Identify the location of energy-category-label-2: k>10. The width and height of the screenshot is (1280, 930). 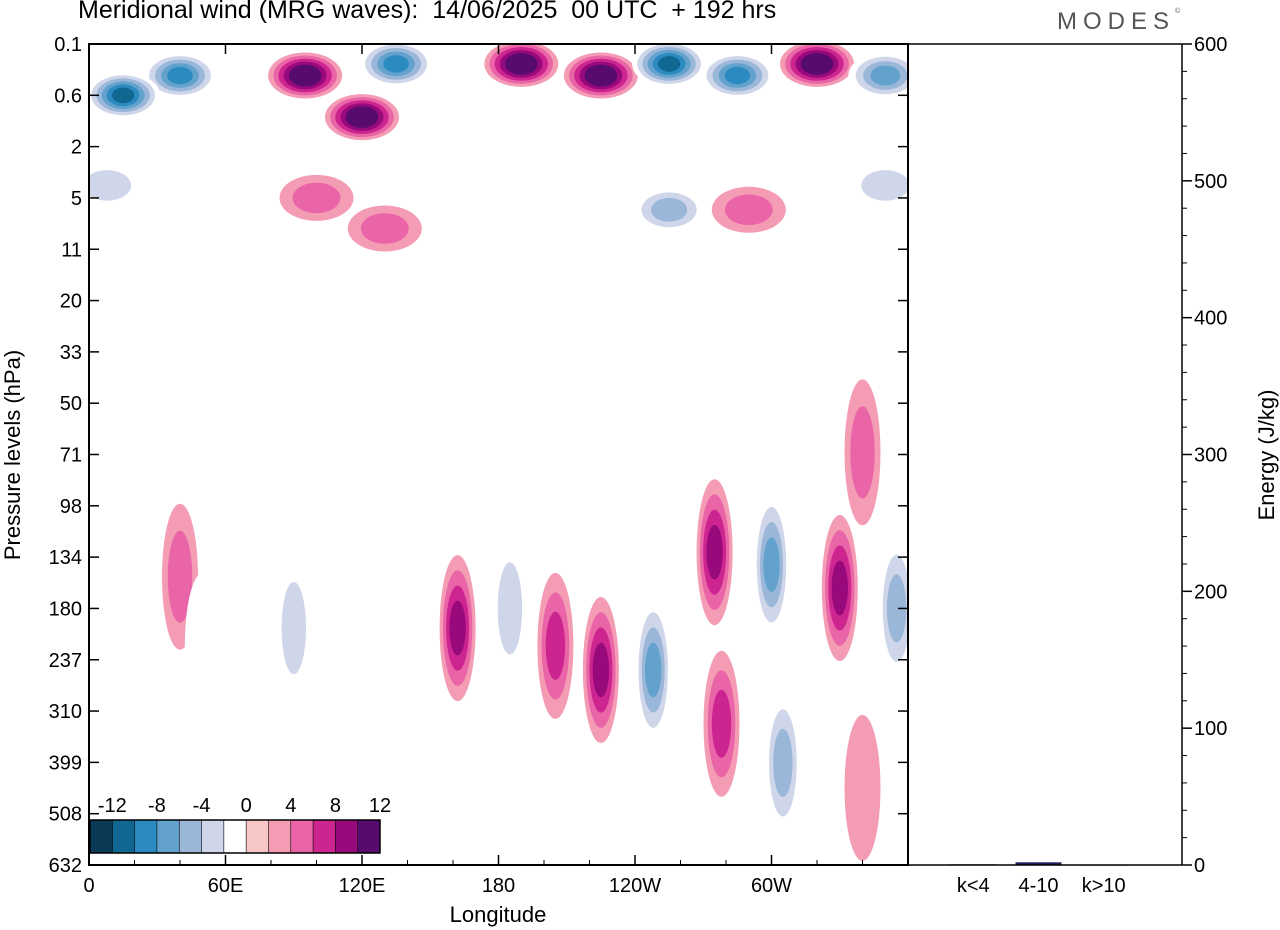
(1104, 886).